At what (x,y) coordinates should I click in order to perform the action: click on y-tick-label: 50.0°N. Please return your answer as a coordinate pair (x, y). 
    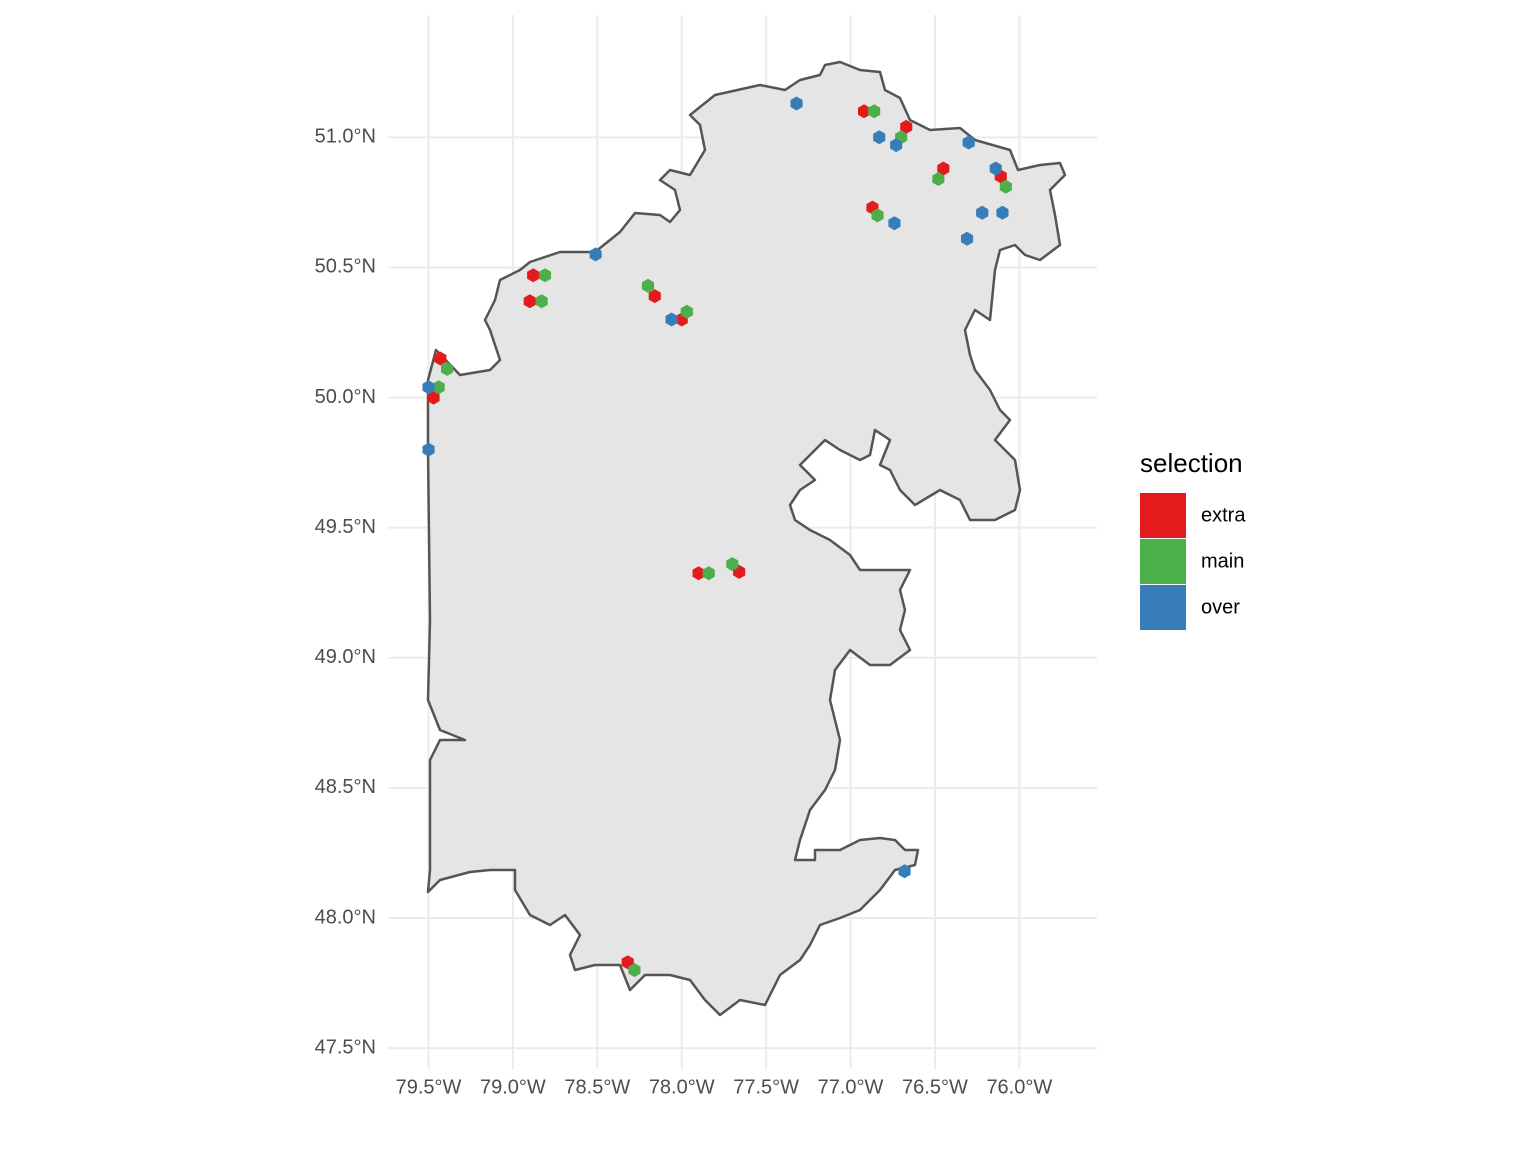
    Looking at the image, I should click on (345, 397).